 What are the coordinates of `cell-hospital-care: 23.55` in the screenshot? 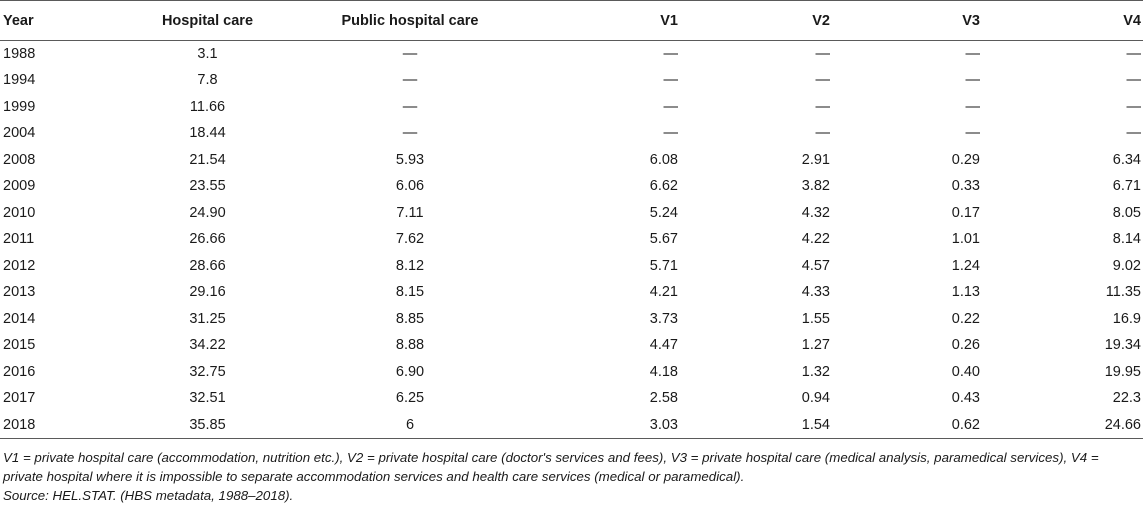 It's located at (207, 186).